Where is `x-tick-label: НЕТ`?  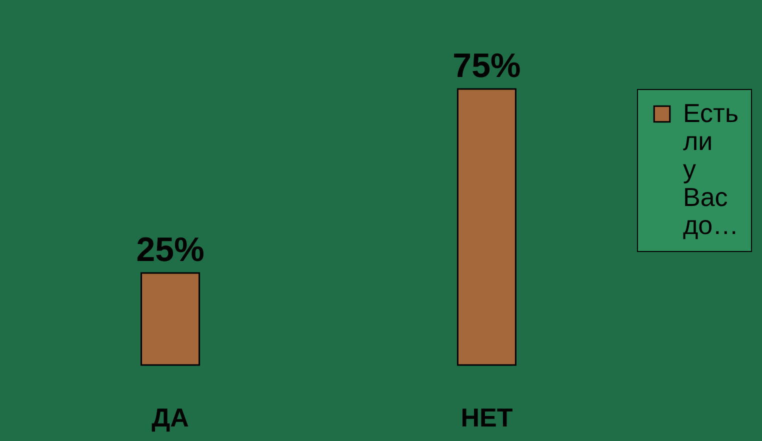 x-tick-label: НЕТ is located at coordinates (486, 417).